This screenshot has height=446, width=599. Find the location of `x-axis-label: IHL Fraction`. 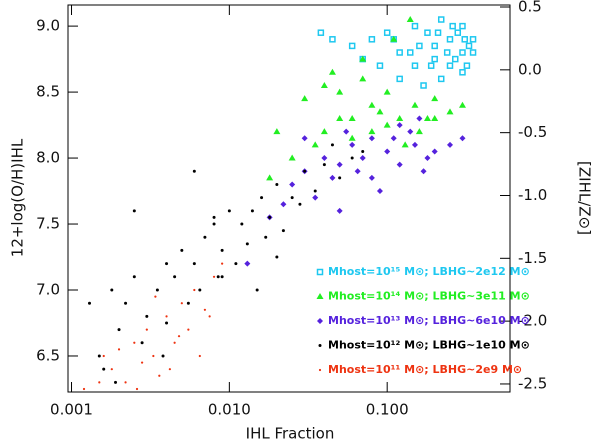

x-axis-label: IHL Fraction is located at coordinates (290, 434).